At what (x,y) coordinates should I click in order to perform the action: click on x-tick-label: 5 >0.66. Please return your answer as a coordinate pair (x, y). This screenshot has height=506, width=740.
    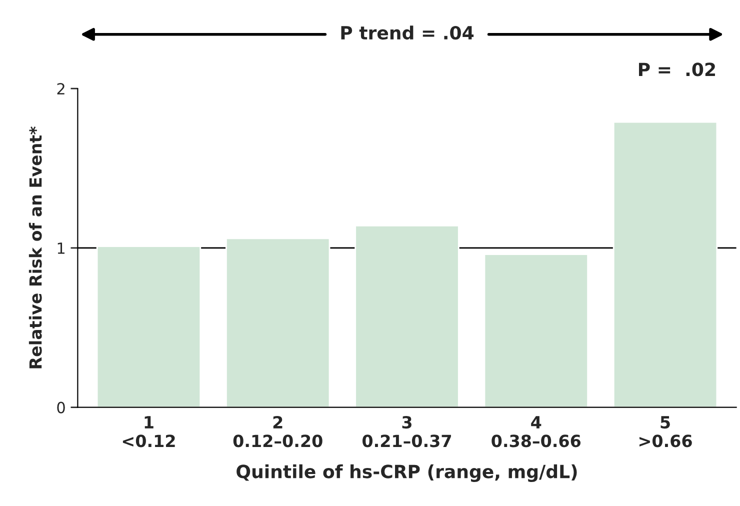
    Looking at the image, I should click on (665, 432).